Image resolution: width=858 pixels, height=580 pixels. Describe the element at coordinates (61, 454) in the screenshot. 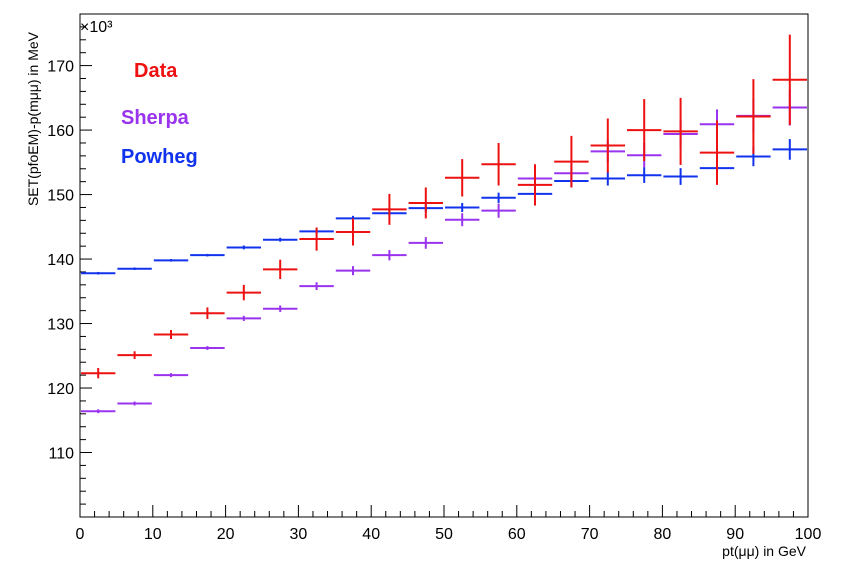

I see `y-tick-label: 110` at that location.